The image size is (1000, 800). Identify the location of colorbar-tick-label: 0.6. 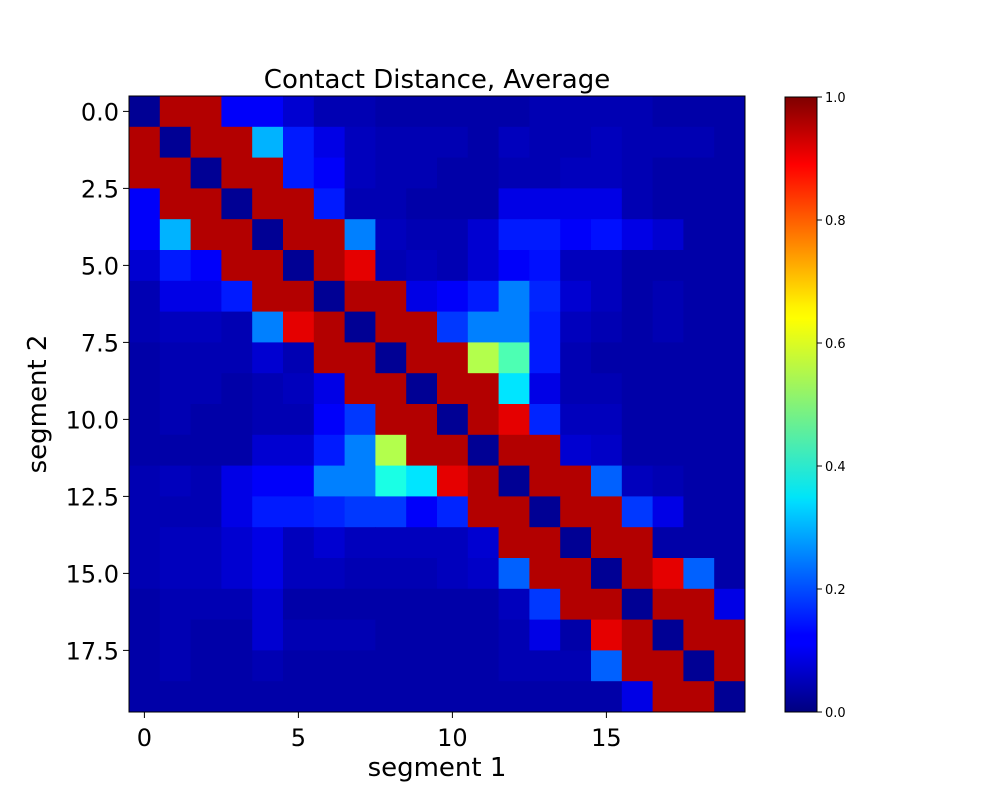
(835, 344).